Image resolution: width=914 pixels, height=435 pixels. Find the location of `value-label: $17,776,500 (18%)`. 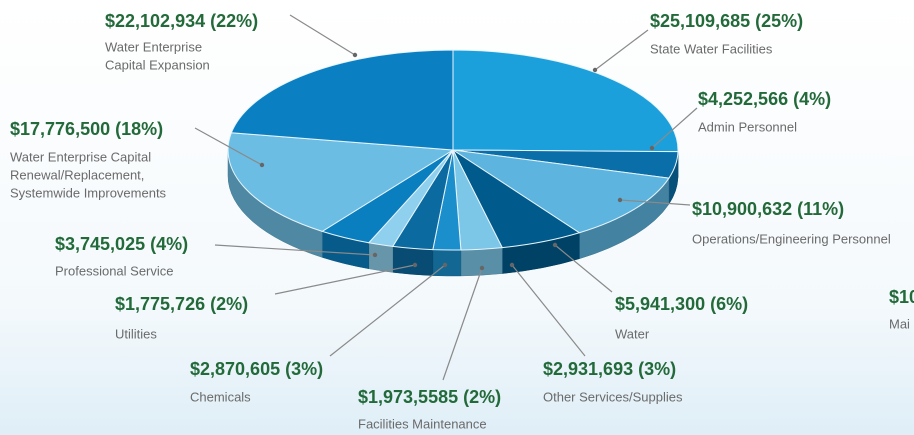

value-label: $17,776,500 (18%) is located at coordinates (86, 129).